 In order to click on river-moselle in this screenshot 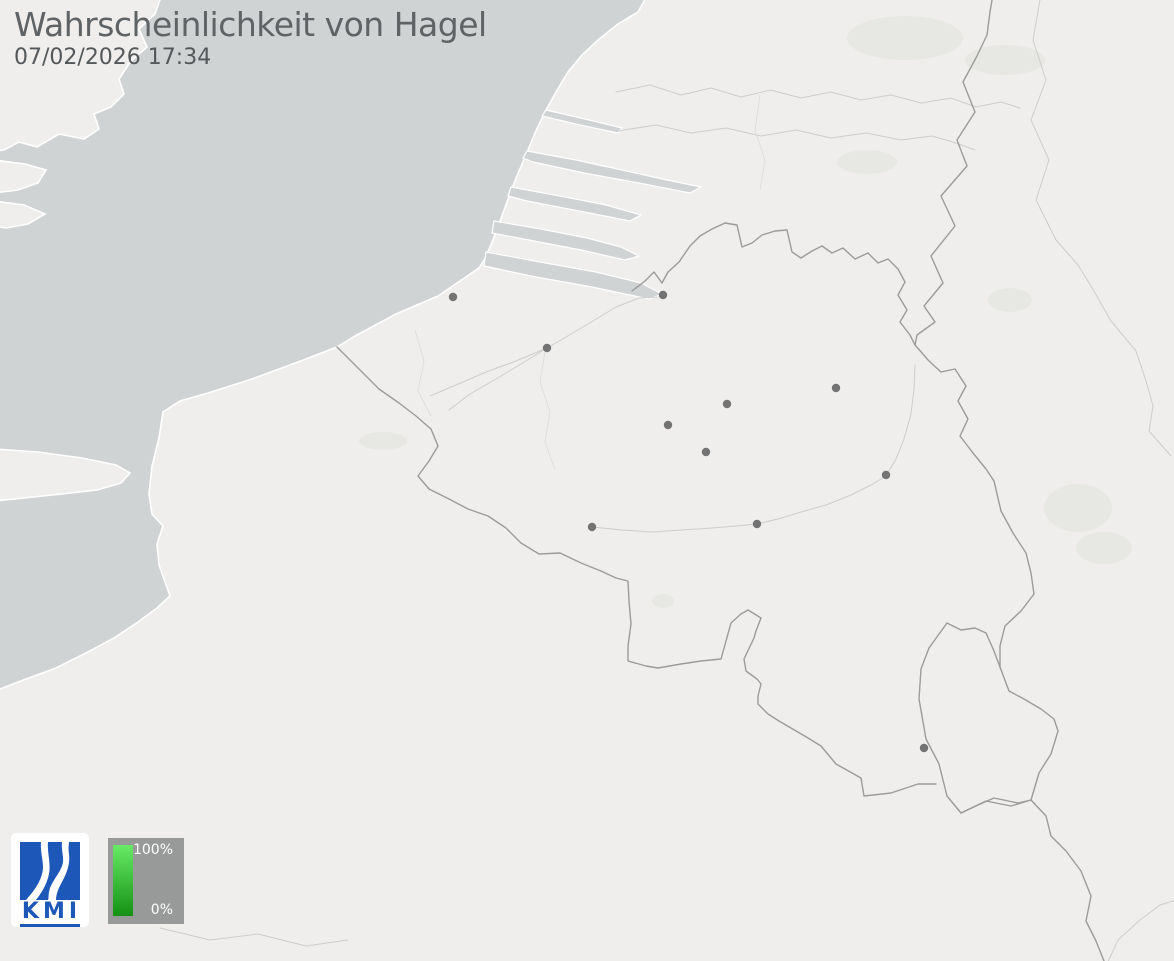, I will do `click(1140, 930)`.